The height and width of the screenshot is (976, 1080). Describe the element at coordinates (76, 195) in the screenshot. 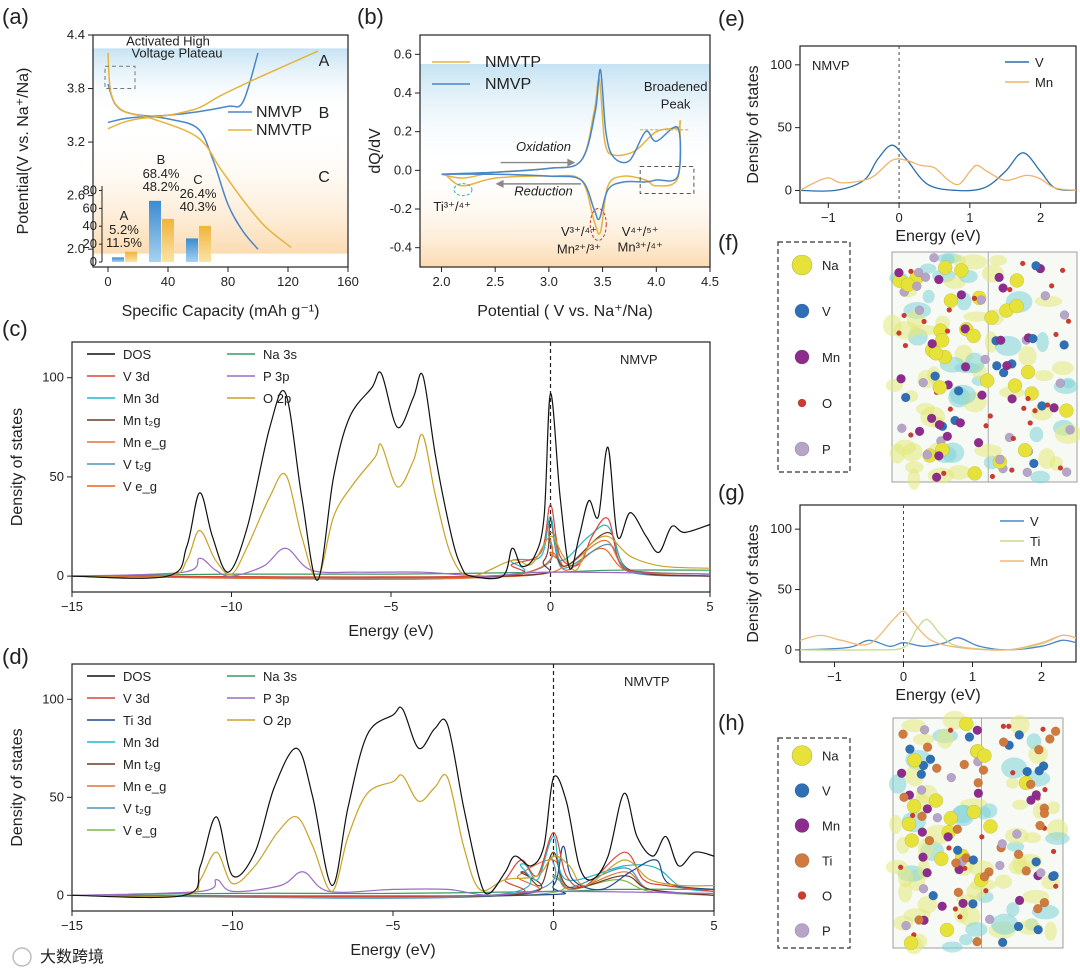

I see `panel-a-ytick-label: 2.6` at that location.